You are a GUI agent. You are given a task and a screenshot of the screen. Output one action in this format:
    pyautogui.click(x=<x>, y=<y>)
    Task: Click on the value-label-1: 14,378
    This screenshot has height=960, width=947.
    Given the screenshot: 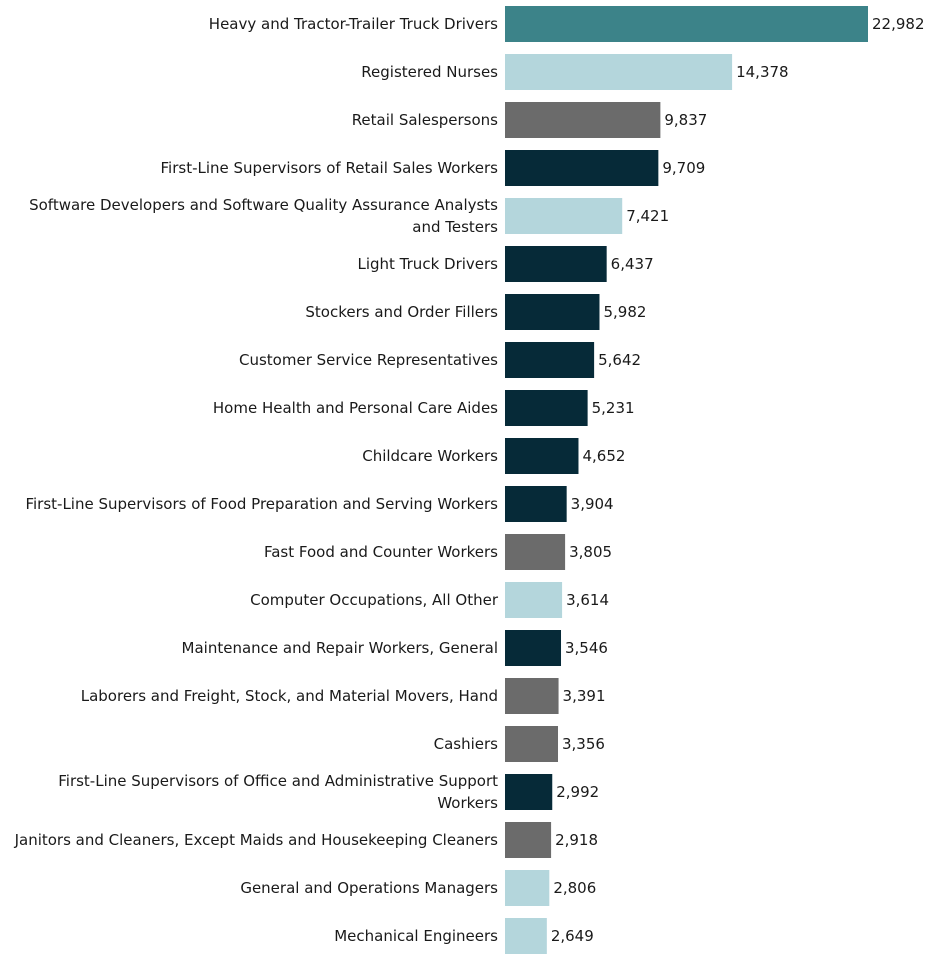 What is the action you would take?
    pyautogui.click(x=762, y=72)
    